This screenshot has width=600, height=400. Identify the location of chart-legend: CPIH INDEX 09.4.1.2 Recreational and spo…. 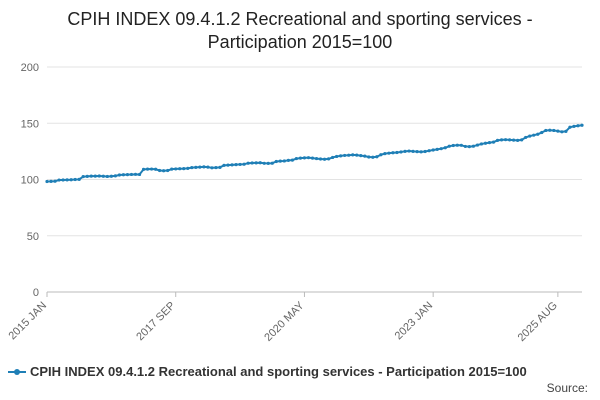
(267, 371).